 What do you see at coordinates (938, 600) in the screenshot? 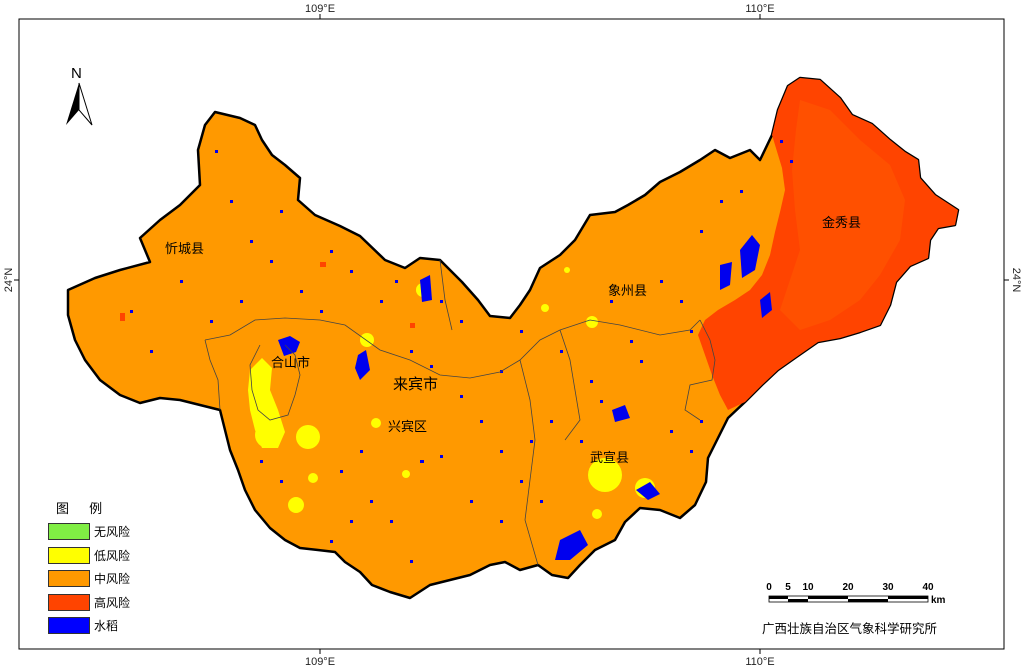
I see `scale-unit: km` at bounding box center [938, 600].